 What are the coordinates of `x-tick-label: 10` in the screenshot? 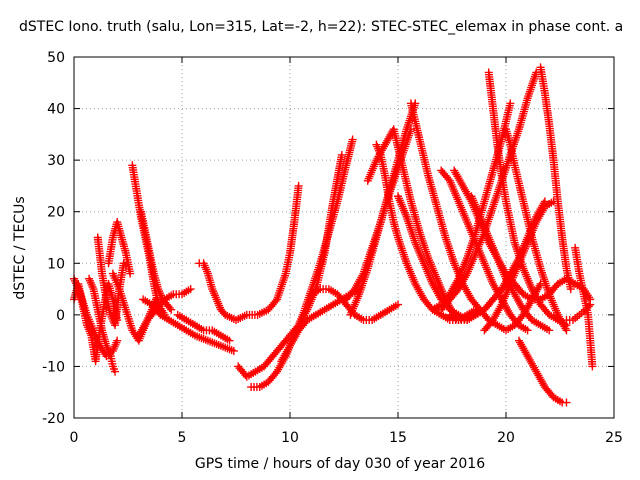 It's located at (290, 438).